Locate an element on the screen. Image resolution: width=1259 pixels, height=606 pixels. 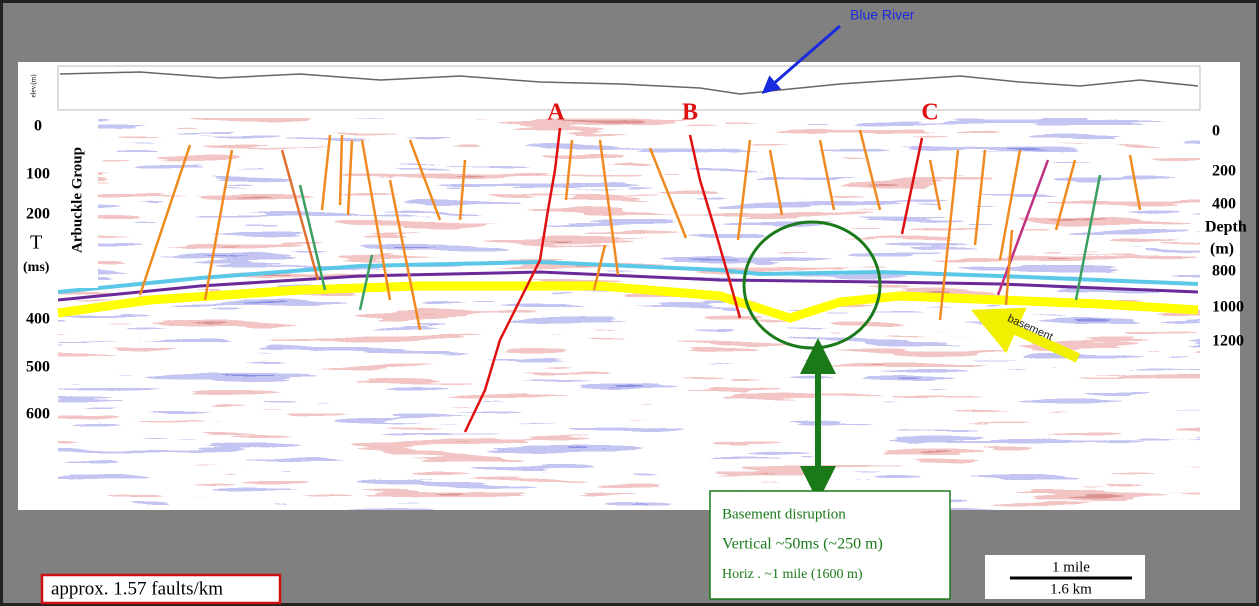
time-tick-label: 0 is located at coordinates (38, 126).